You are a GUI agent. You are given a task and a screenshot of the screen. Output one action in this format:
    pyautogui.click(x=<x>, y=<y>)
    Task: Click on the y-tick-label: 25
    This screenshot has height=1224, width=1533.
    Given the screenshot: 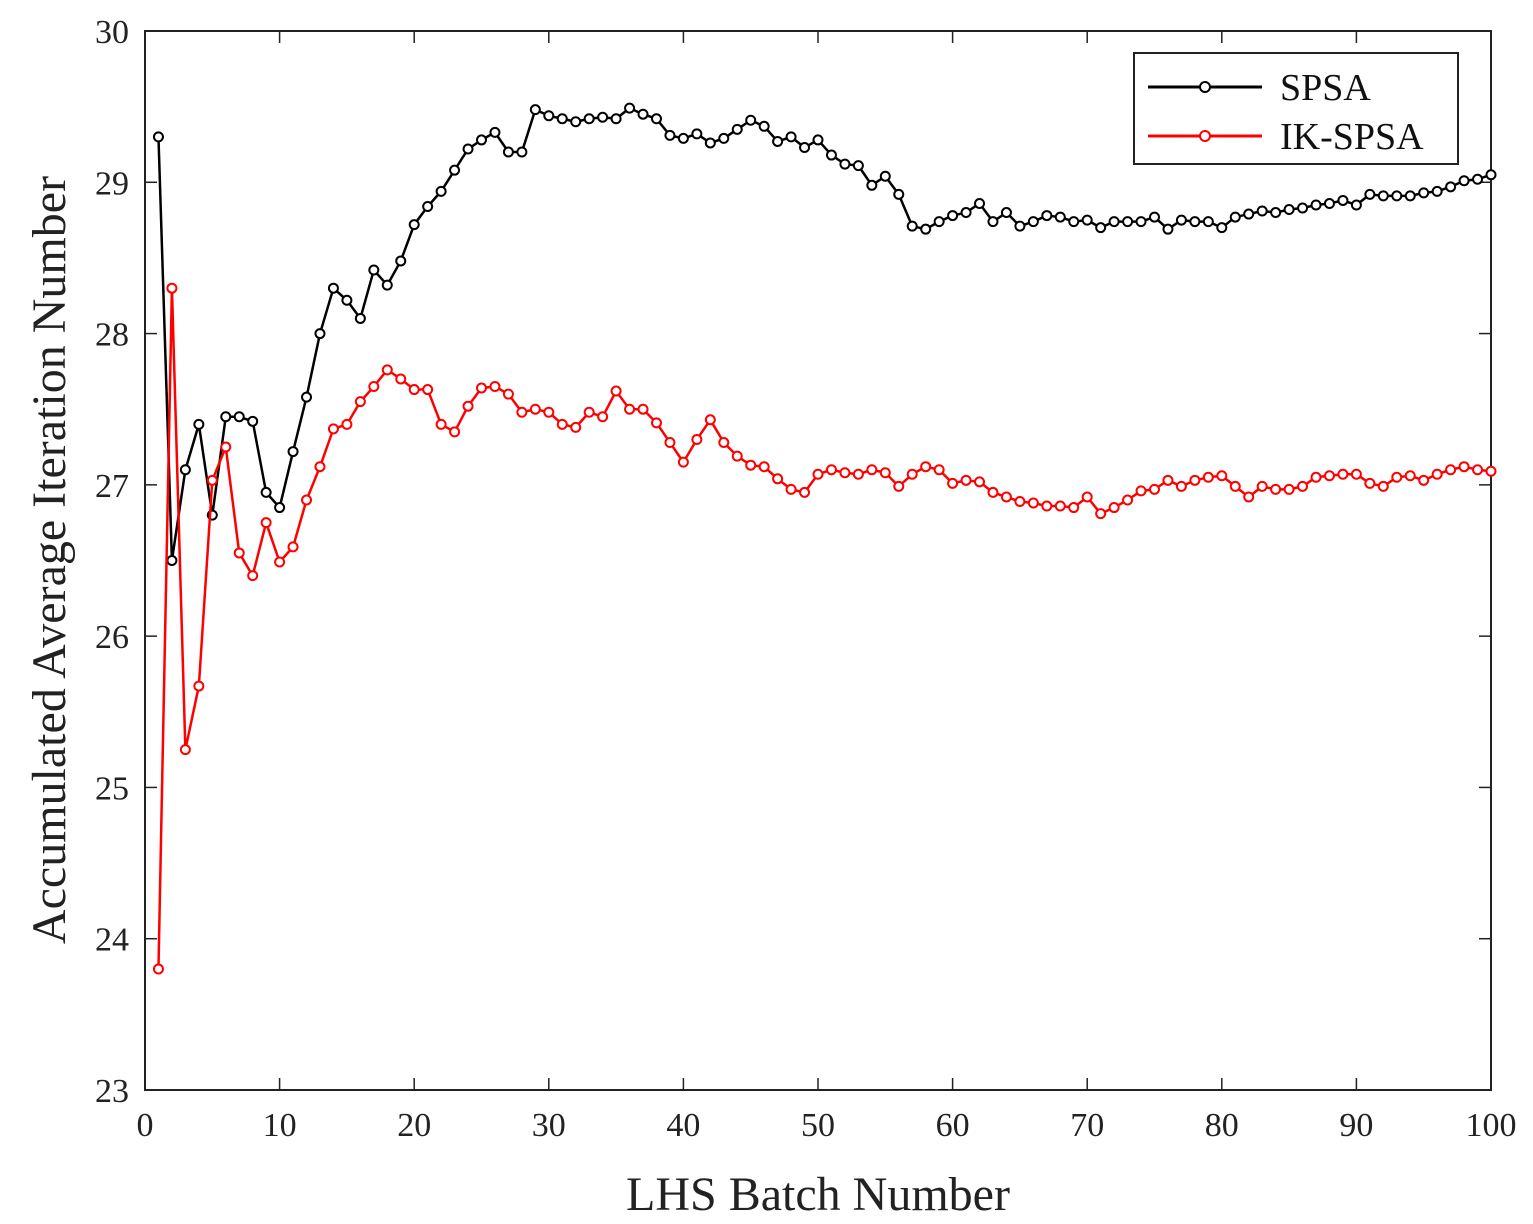 What is the action you would take?
    pyautogui.click(x=112, y=788)
    